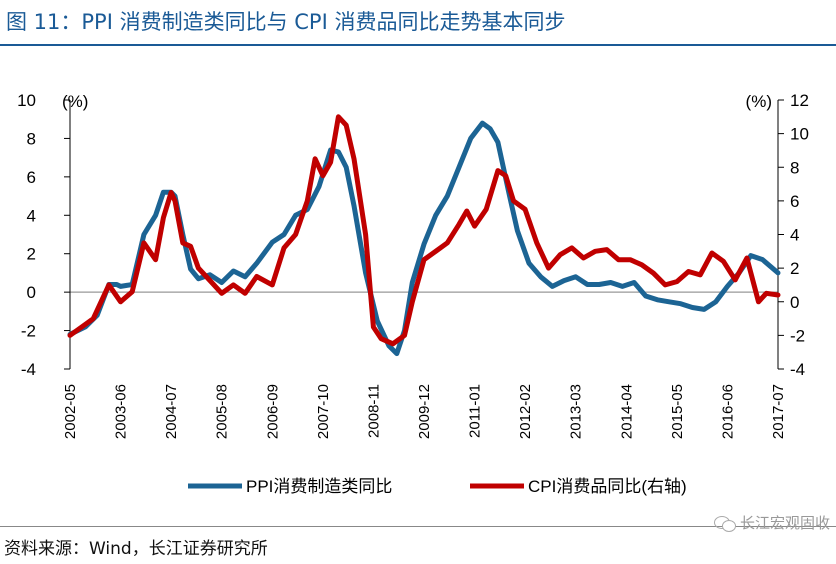 The height and width of the screenshot is (564, 836). I want to click on x-tick-label: 2011-01, so click(475, 411).